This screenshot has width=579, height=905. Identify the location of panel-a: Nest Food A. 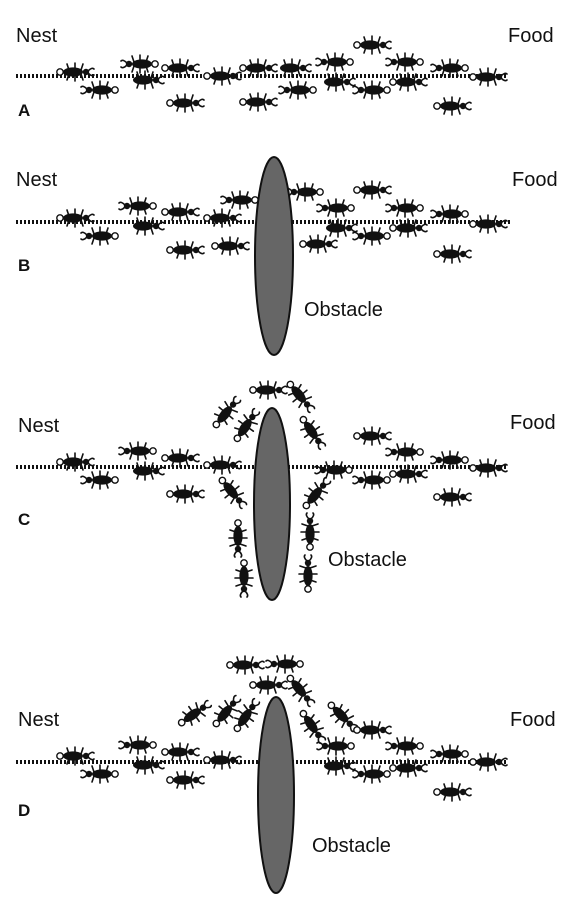
(285, 72).